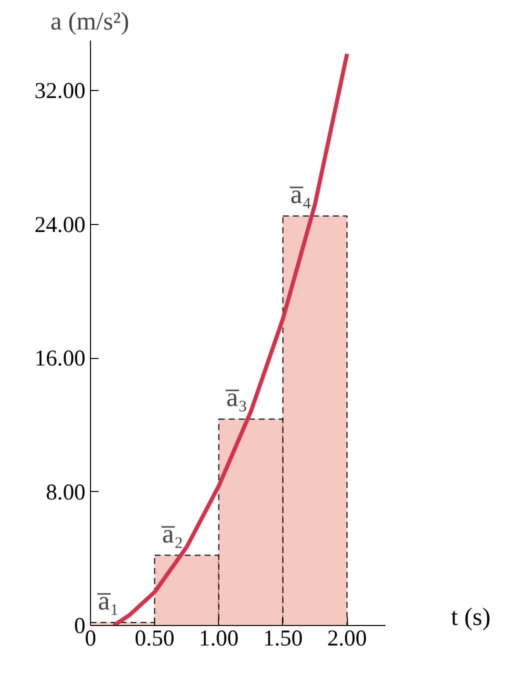 This screenshot has width=523, height=685. Describe the element at coordinates (172, 533) in the screenshot. I see `annotation: a̅₂` at that location.